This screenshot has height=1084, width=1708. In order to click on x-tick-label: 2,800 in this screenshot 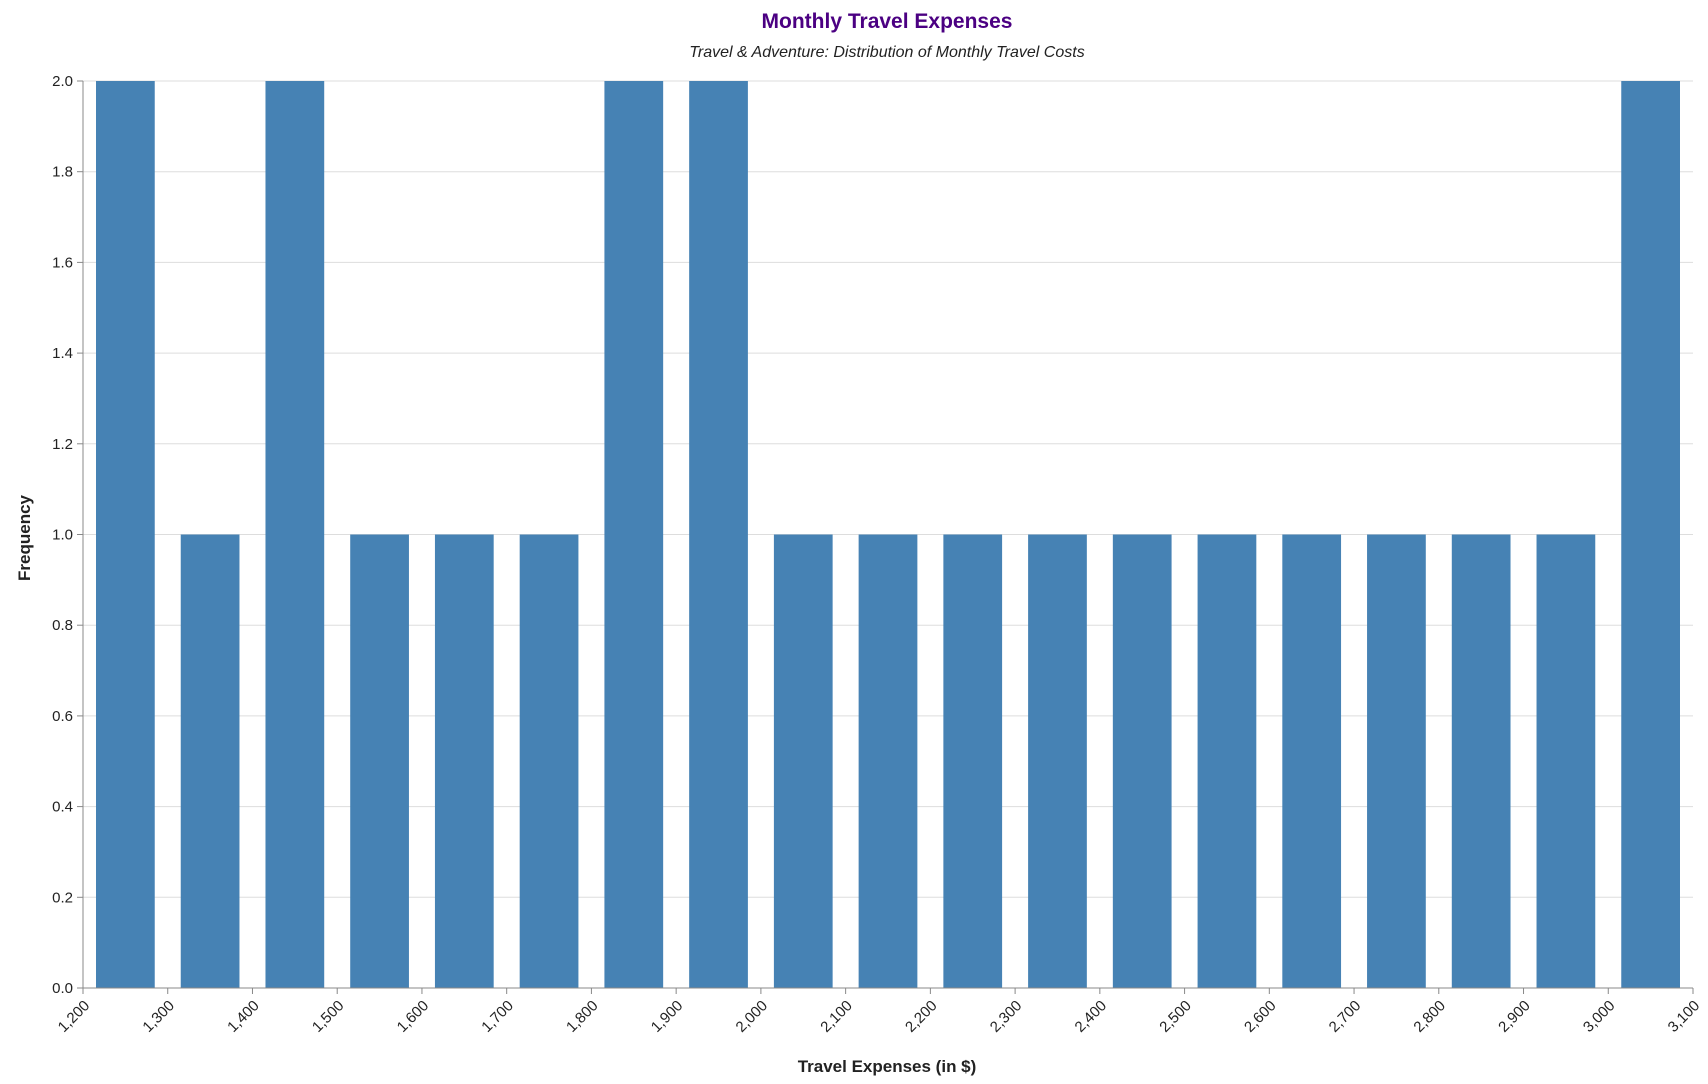, I will do `click(1429, 1016)`.